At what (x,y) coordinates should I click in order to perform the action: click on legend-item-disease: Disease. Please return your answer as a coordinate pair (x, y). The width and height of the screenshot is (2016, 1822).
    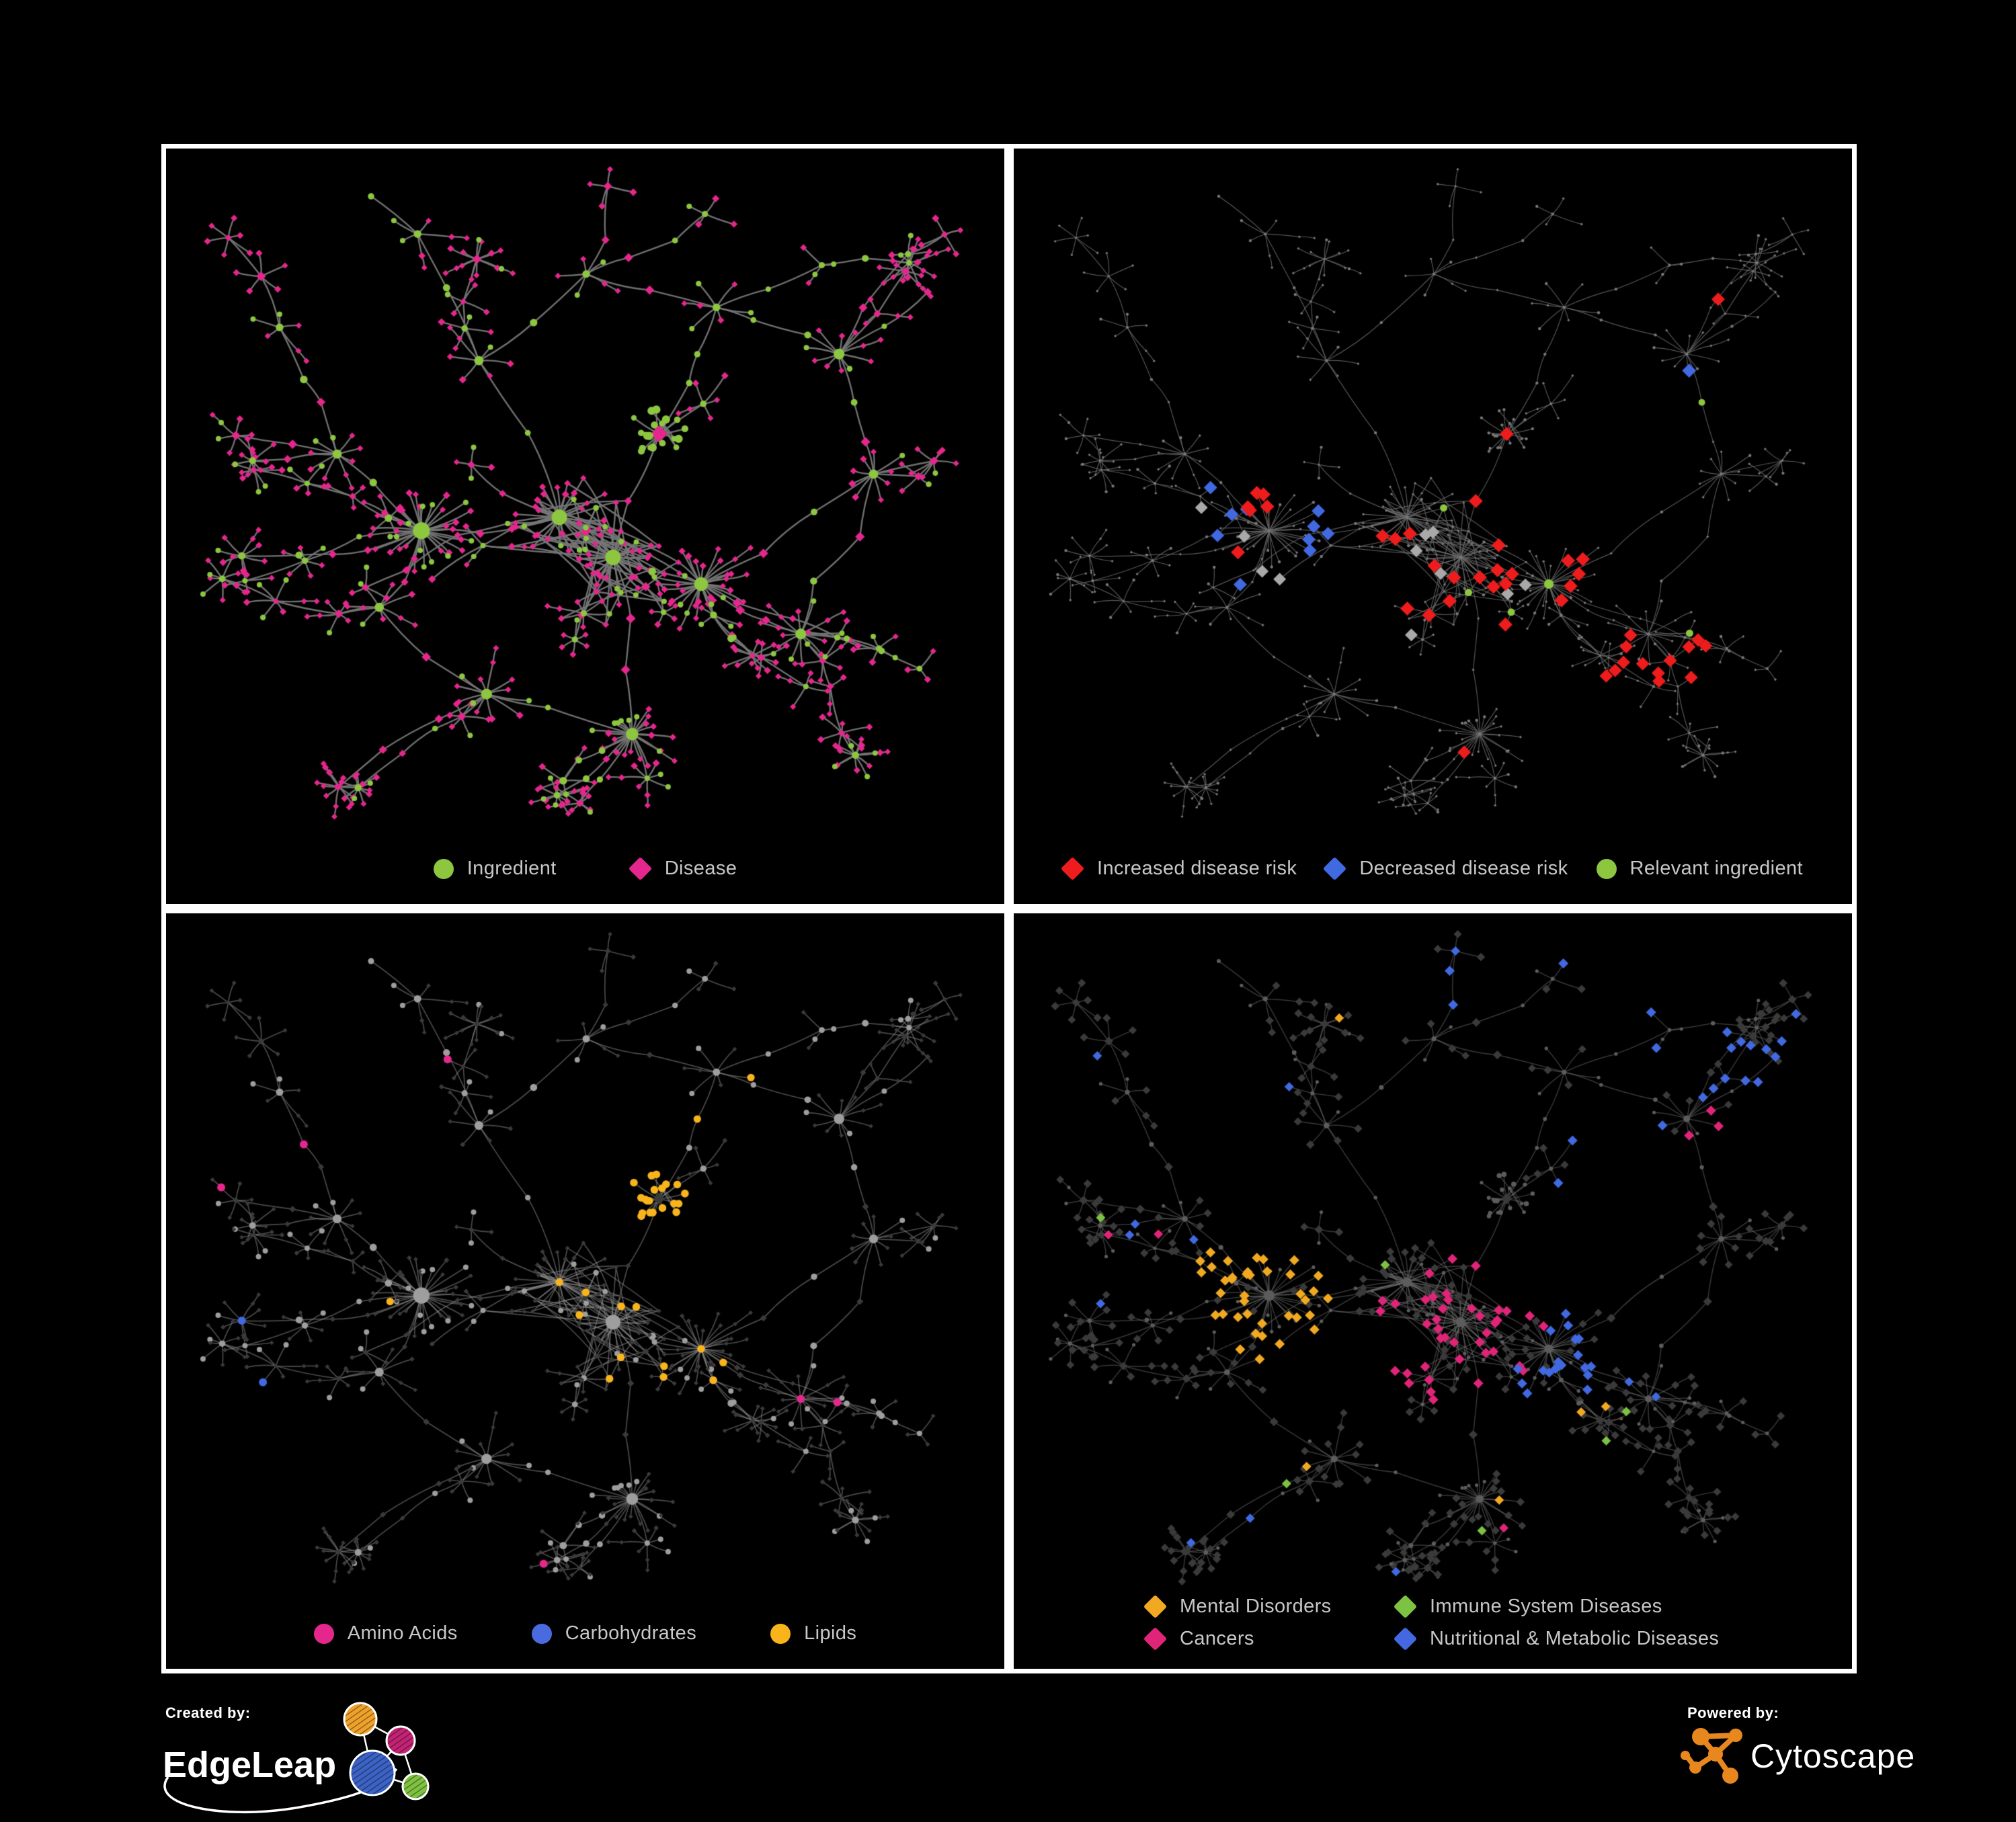
    Looking at the image, I should click on (682, 869).